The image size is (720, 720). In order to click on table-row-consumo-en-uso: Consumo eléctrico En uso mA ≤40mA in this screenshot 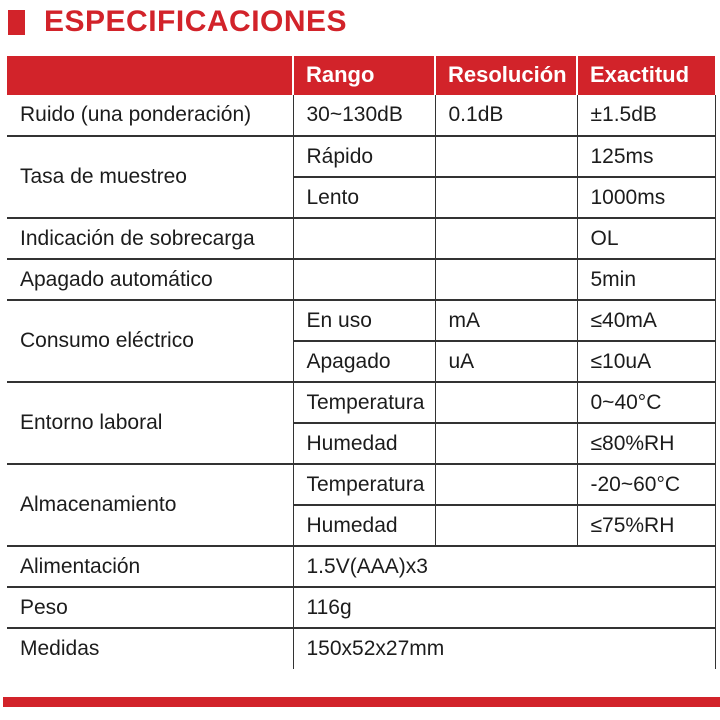, I will do `click(361, 341)`.